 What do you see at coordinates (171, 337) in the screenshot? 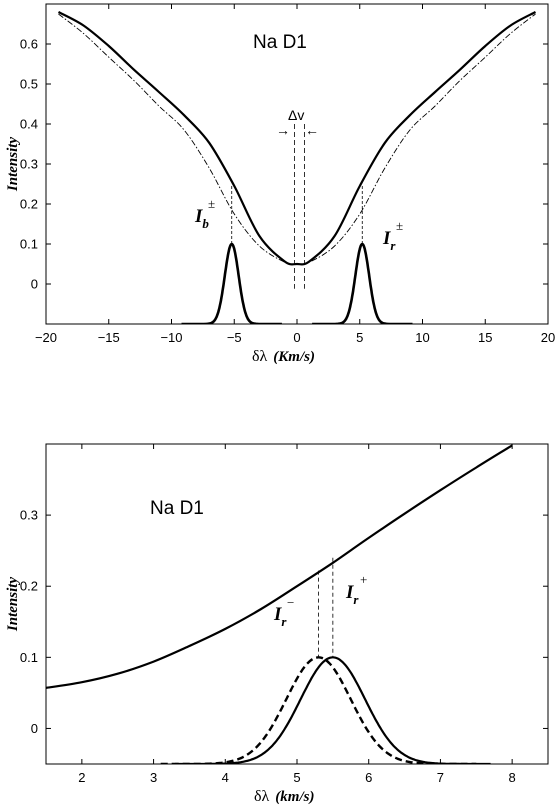
I see `x-tick-label: −10` at bounding box center [171, 337].